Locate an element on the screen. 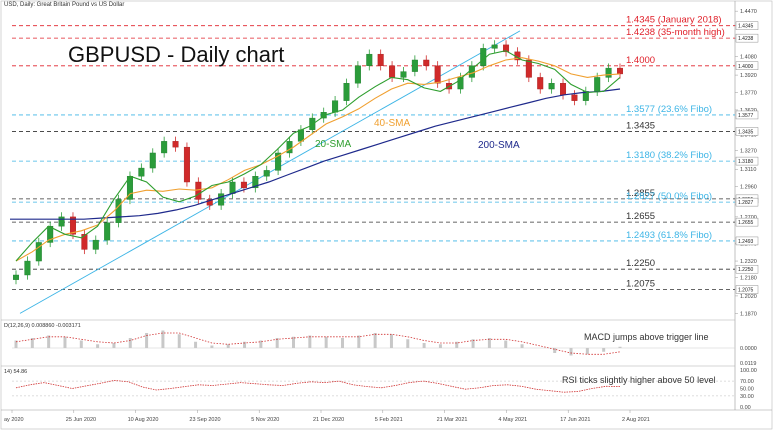 This screenshot has width=773, height=437. price-tick-label: 1.4080 is located at coordinates (748, 57).